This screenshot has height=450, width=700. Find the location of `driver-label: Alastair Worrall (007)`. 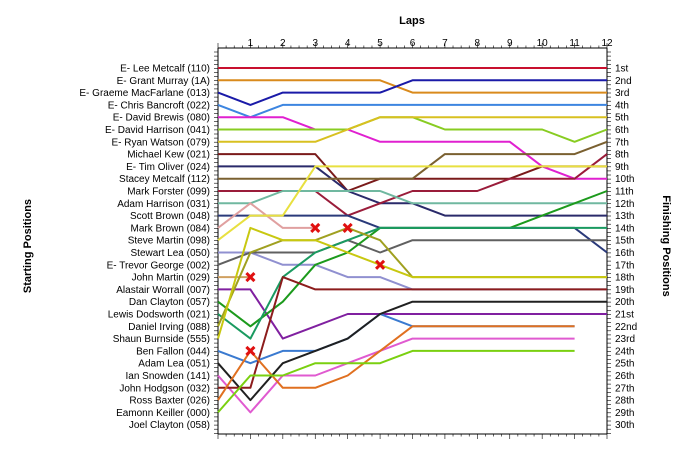

driver-label: Alastair Worrall (007) is located at coordinates (163, 290).